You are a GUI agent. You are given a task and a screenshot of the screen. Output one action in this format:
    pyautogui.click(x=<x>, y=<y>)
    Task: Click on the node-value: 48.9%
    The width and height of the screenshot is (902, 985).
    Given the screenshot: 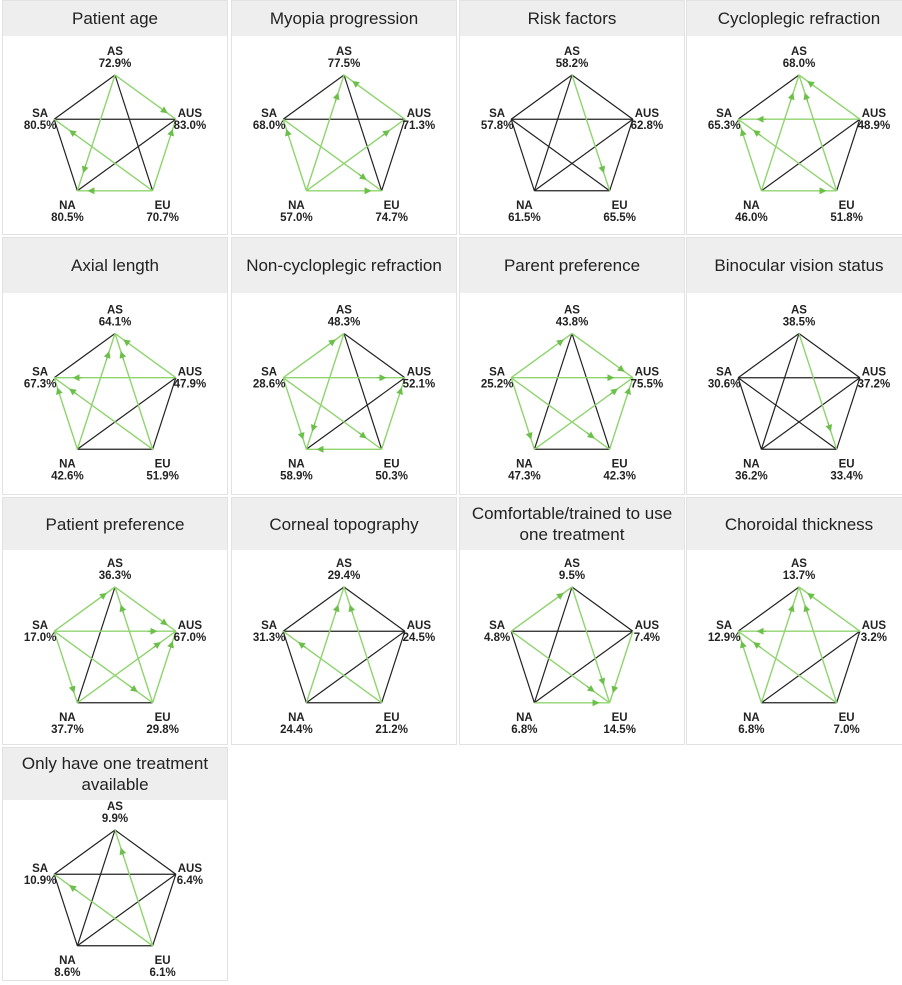 What is the action you would take?
    pyautogui.click(x=874, y=126)
    